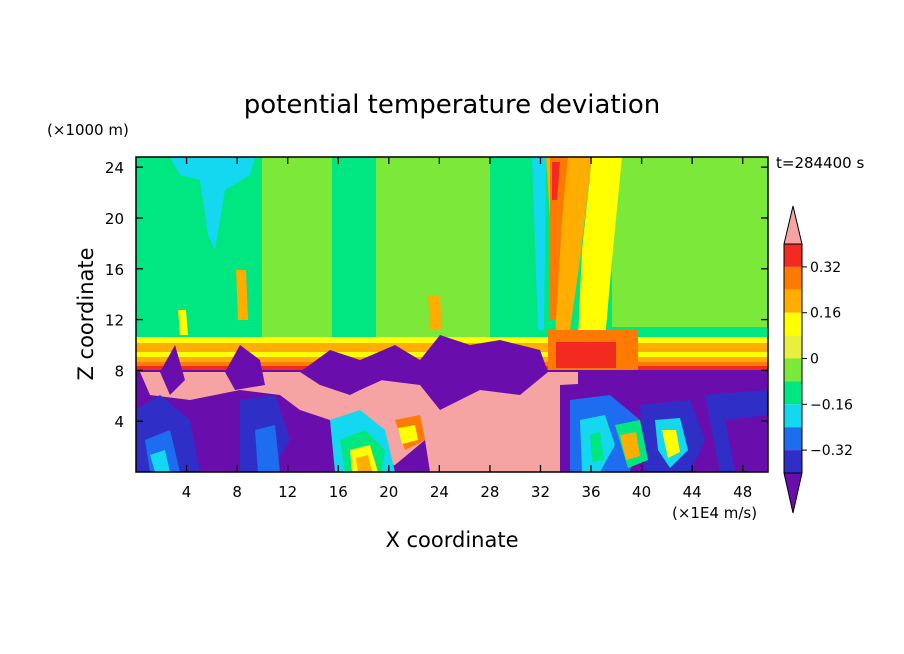 Image resolution: width=904 pixels, height=654 pixels. What do you see at coordinates (825, 268) in the screenshot?
I see `colorbar-tick-label: 0.32` at bounding box center [825, 268].